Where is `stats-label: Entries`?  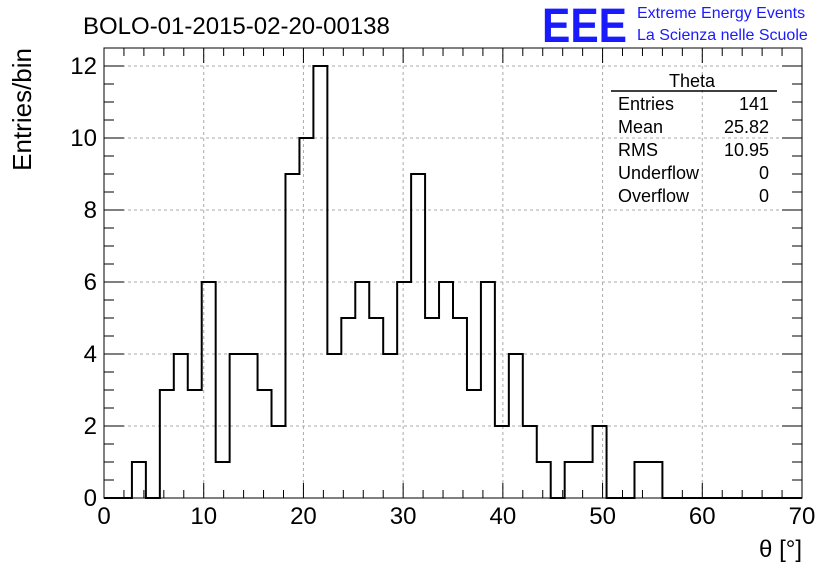
stats-label: Entries is located at coordinates (646, 104).